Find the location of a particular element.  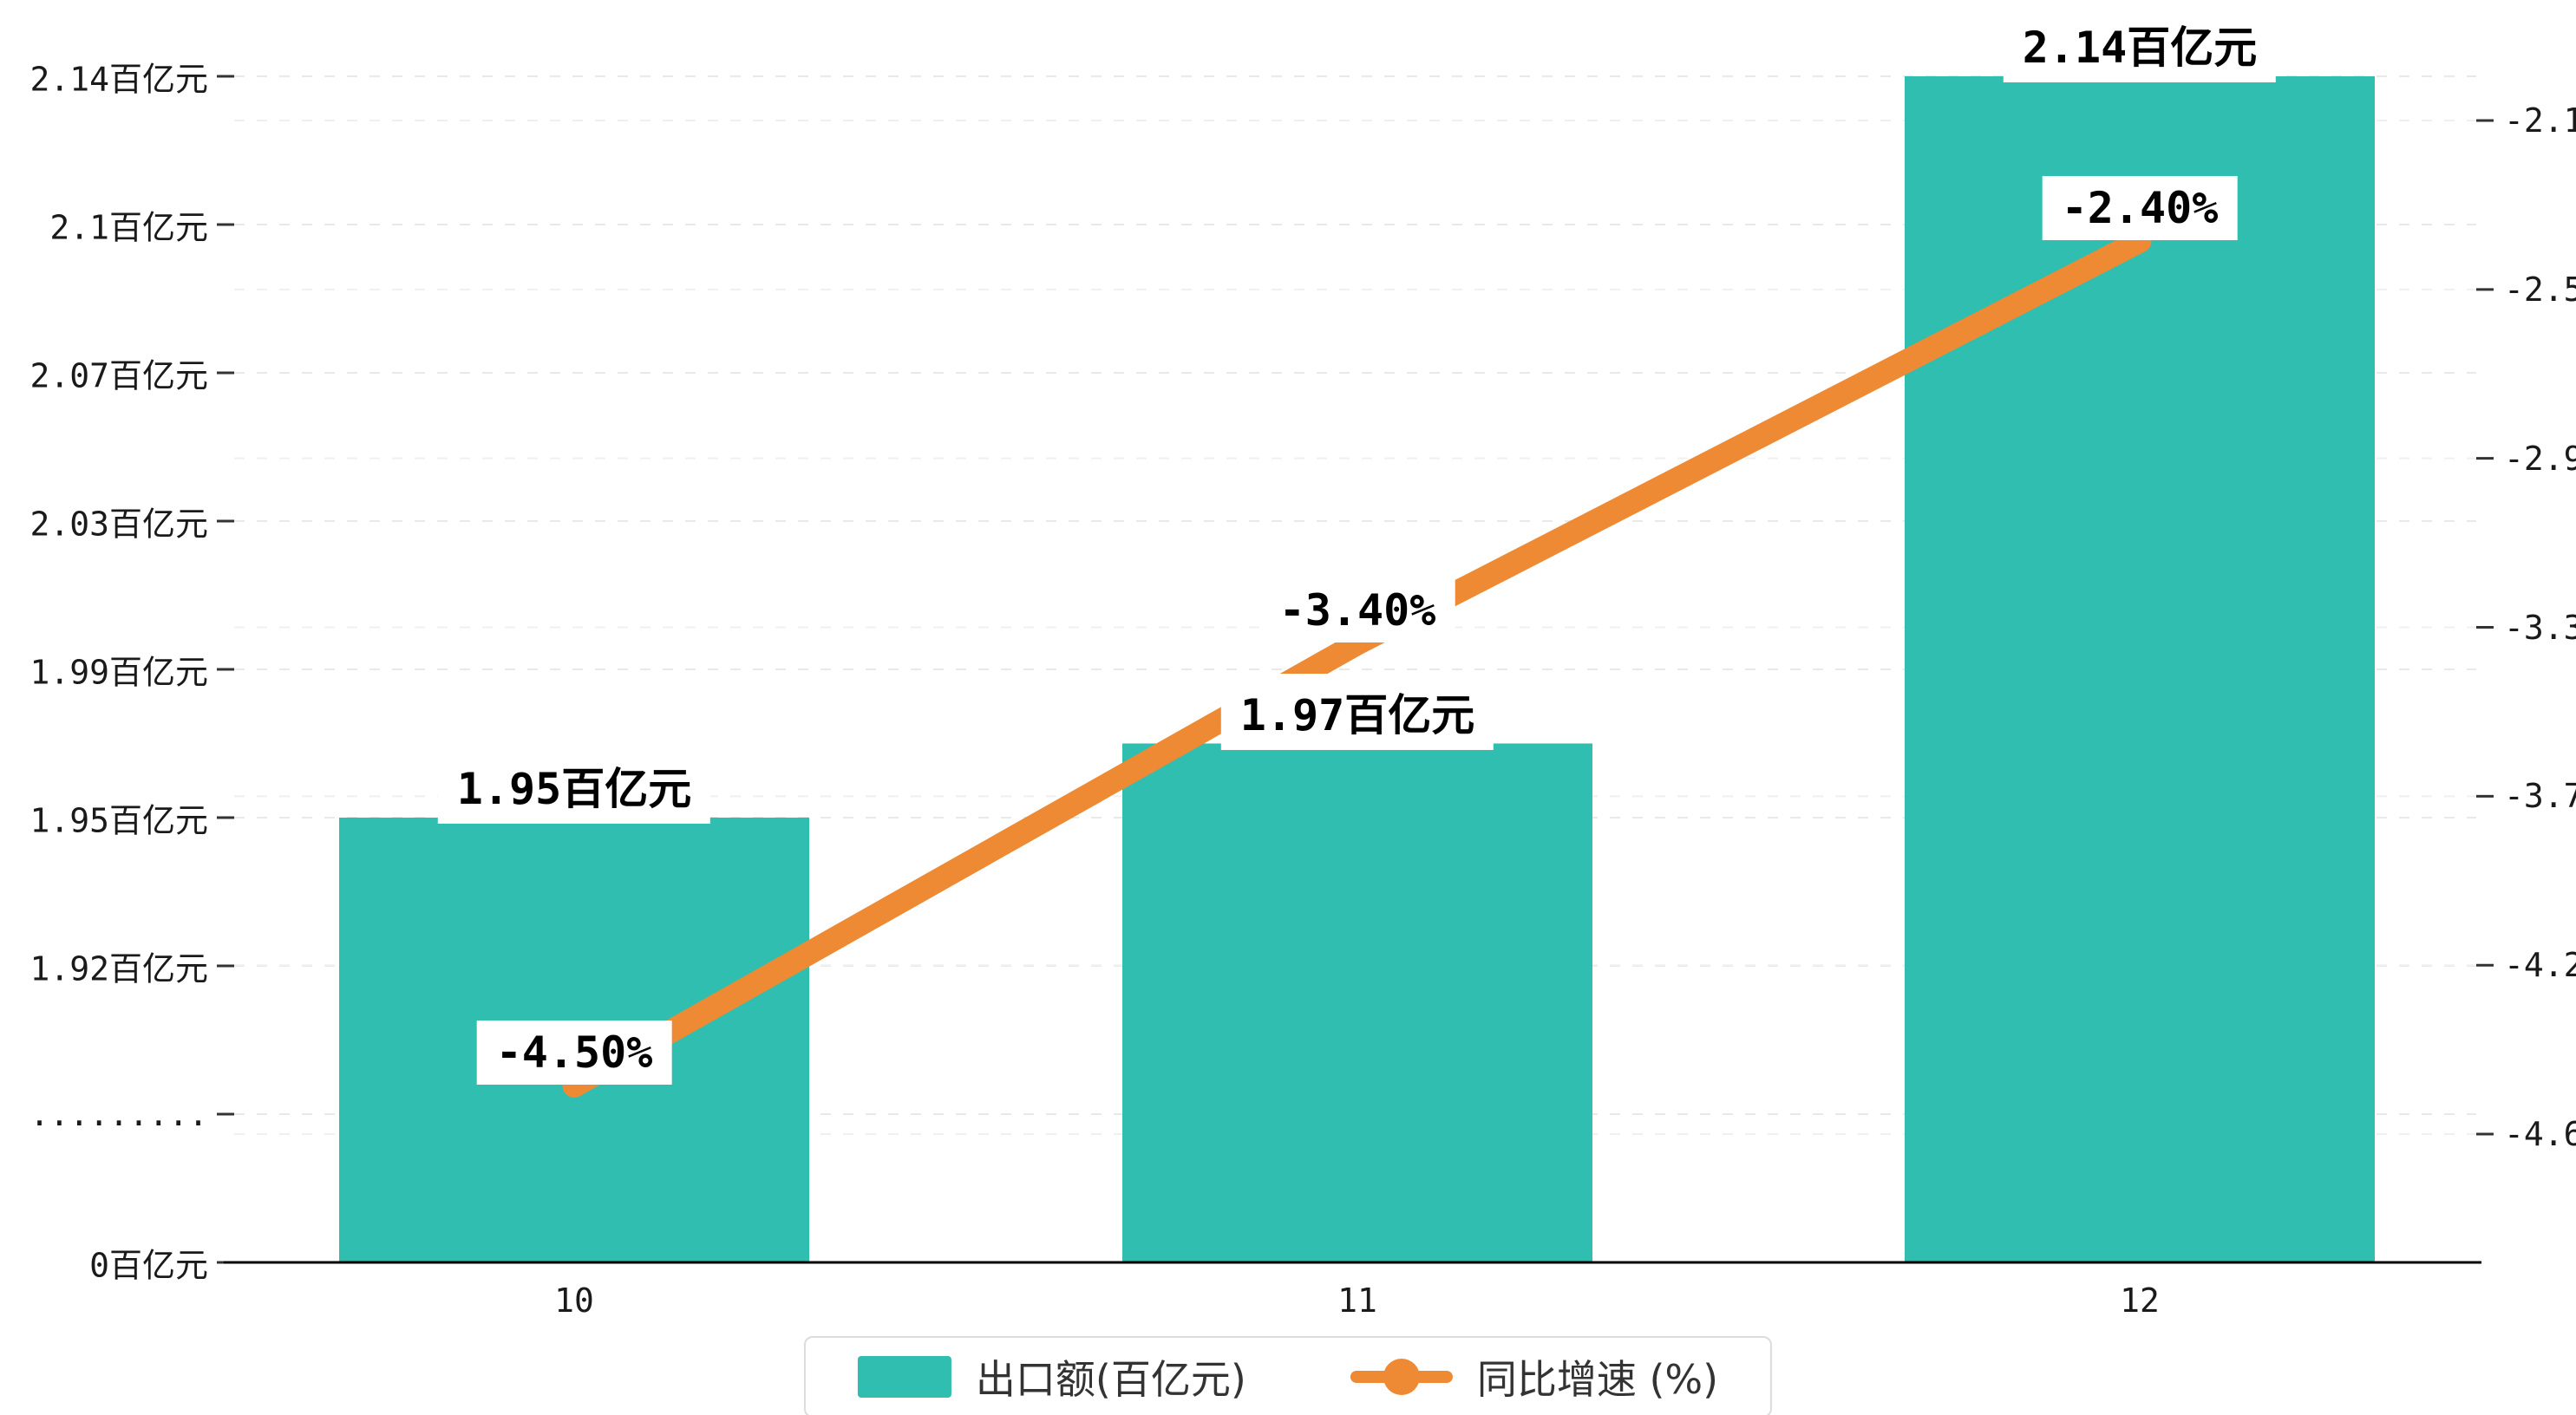

legend-label-exports: 出口额(百亿元) is located at coordinates (1110, 1379).